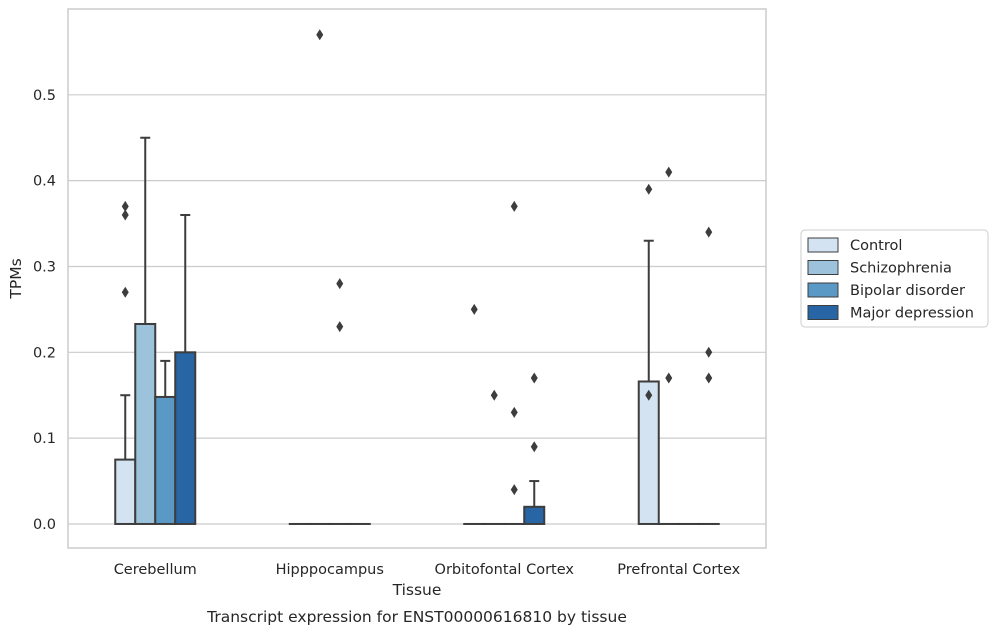 The image size is (997, 634). What do you see at coordinates (907, 291) in the screenshot?
I see `legend-entry: Bipolar disorder` at bounding box center [907, 291].